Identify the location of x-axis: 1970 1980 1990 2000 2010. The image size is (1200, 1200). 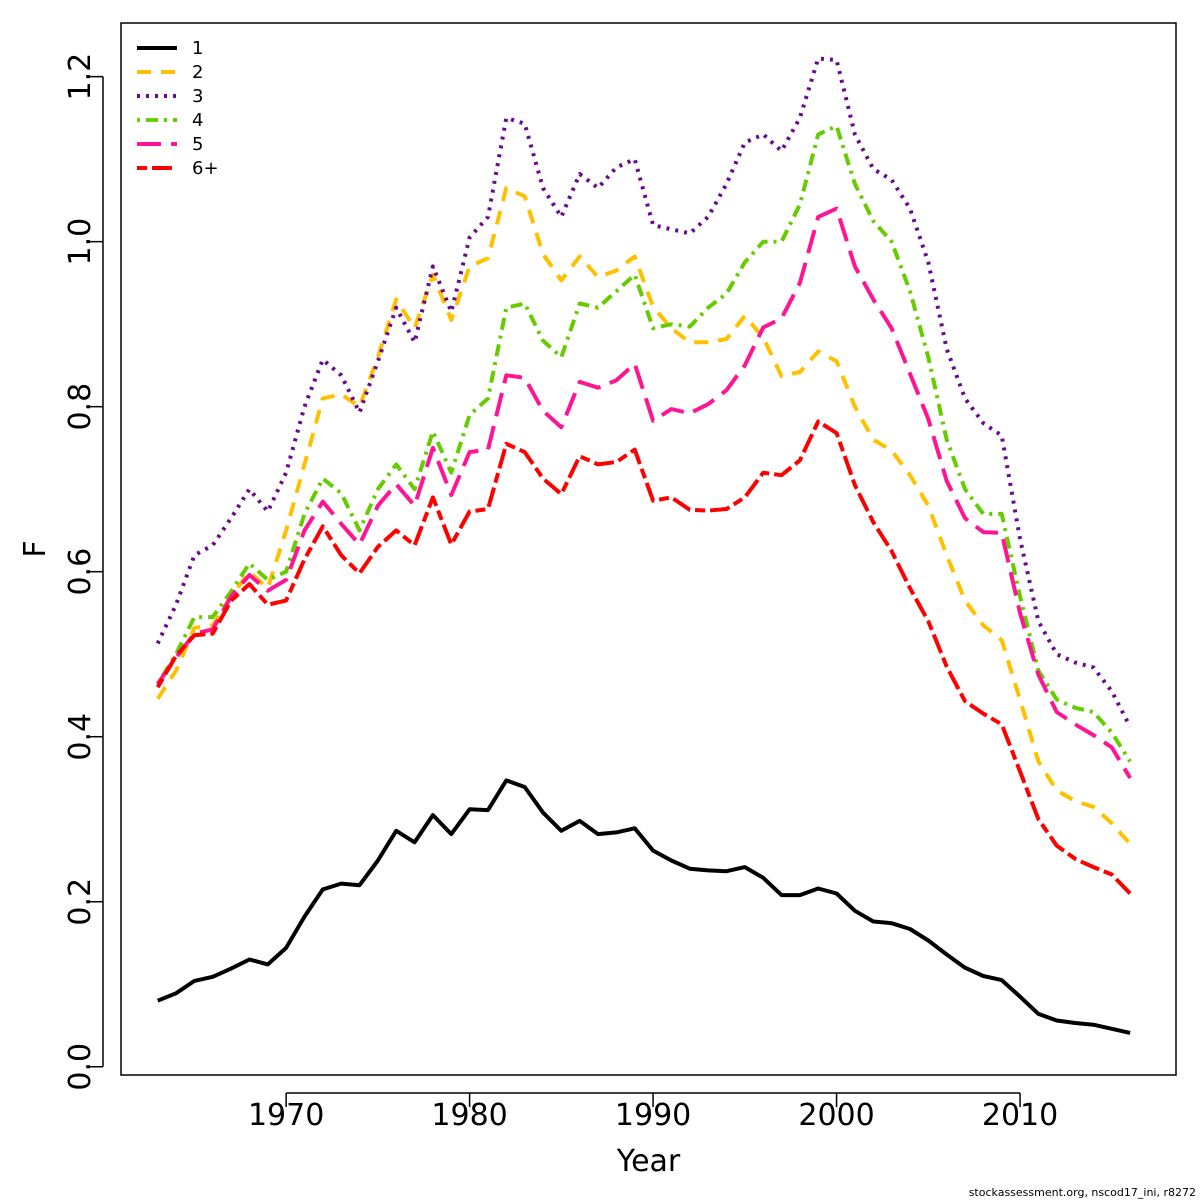
(653, 1112).